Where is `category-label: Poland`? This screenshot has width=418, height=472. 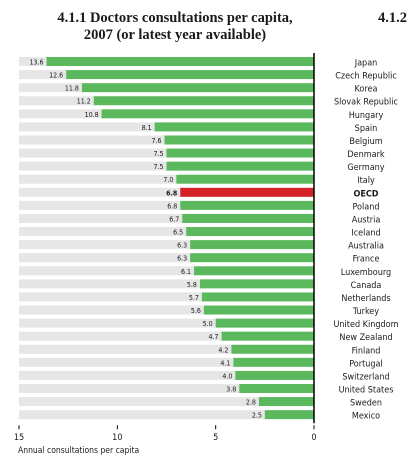
category-label: Poland is located at coordinates (366, 207).